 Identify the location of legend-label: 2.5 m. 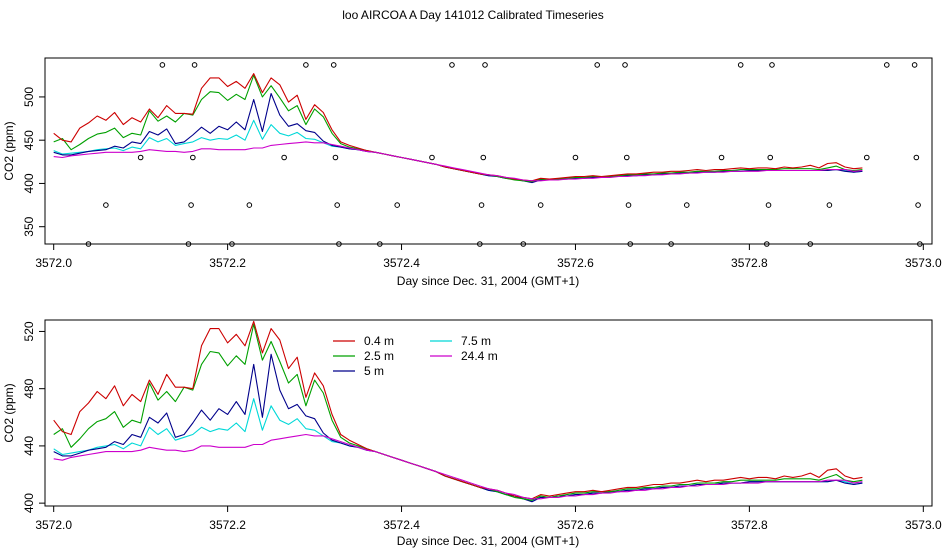
(379, 356).